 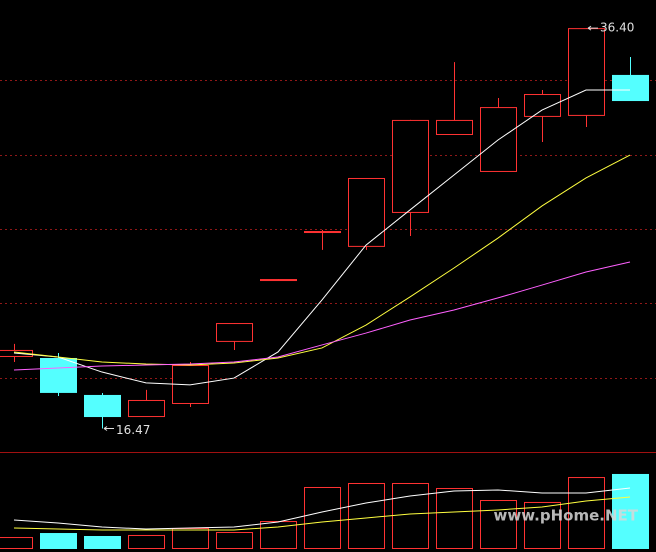 I want to click on volume-panel, so click(x=324, y=511).